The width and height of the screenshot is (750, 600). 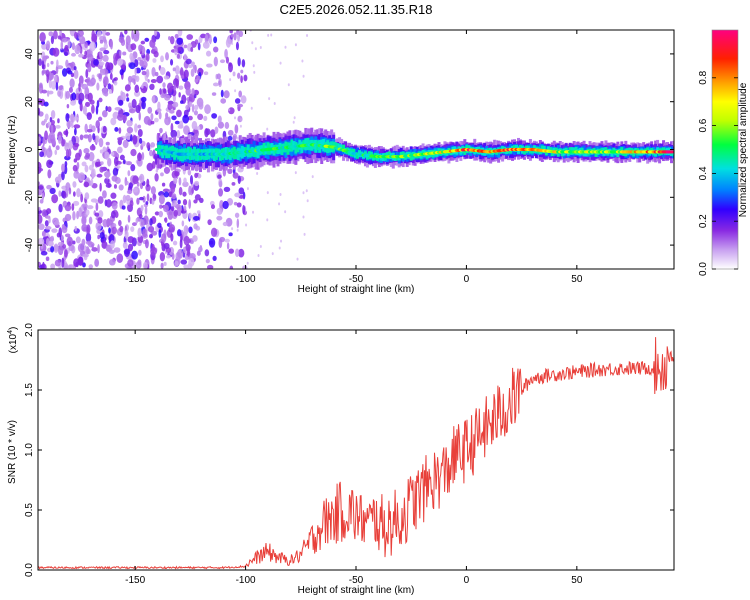 I want to click on colorbar-tick-label: 0.8, so click(x=703, y=77).